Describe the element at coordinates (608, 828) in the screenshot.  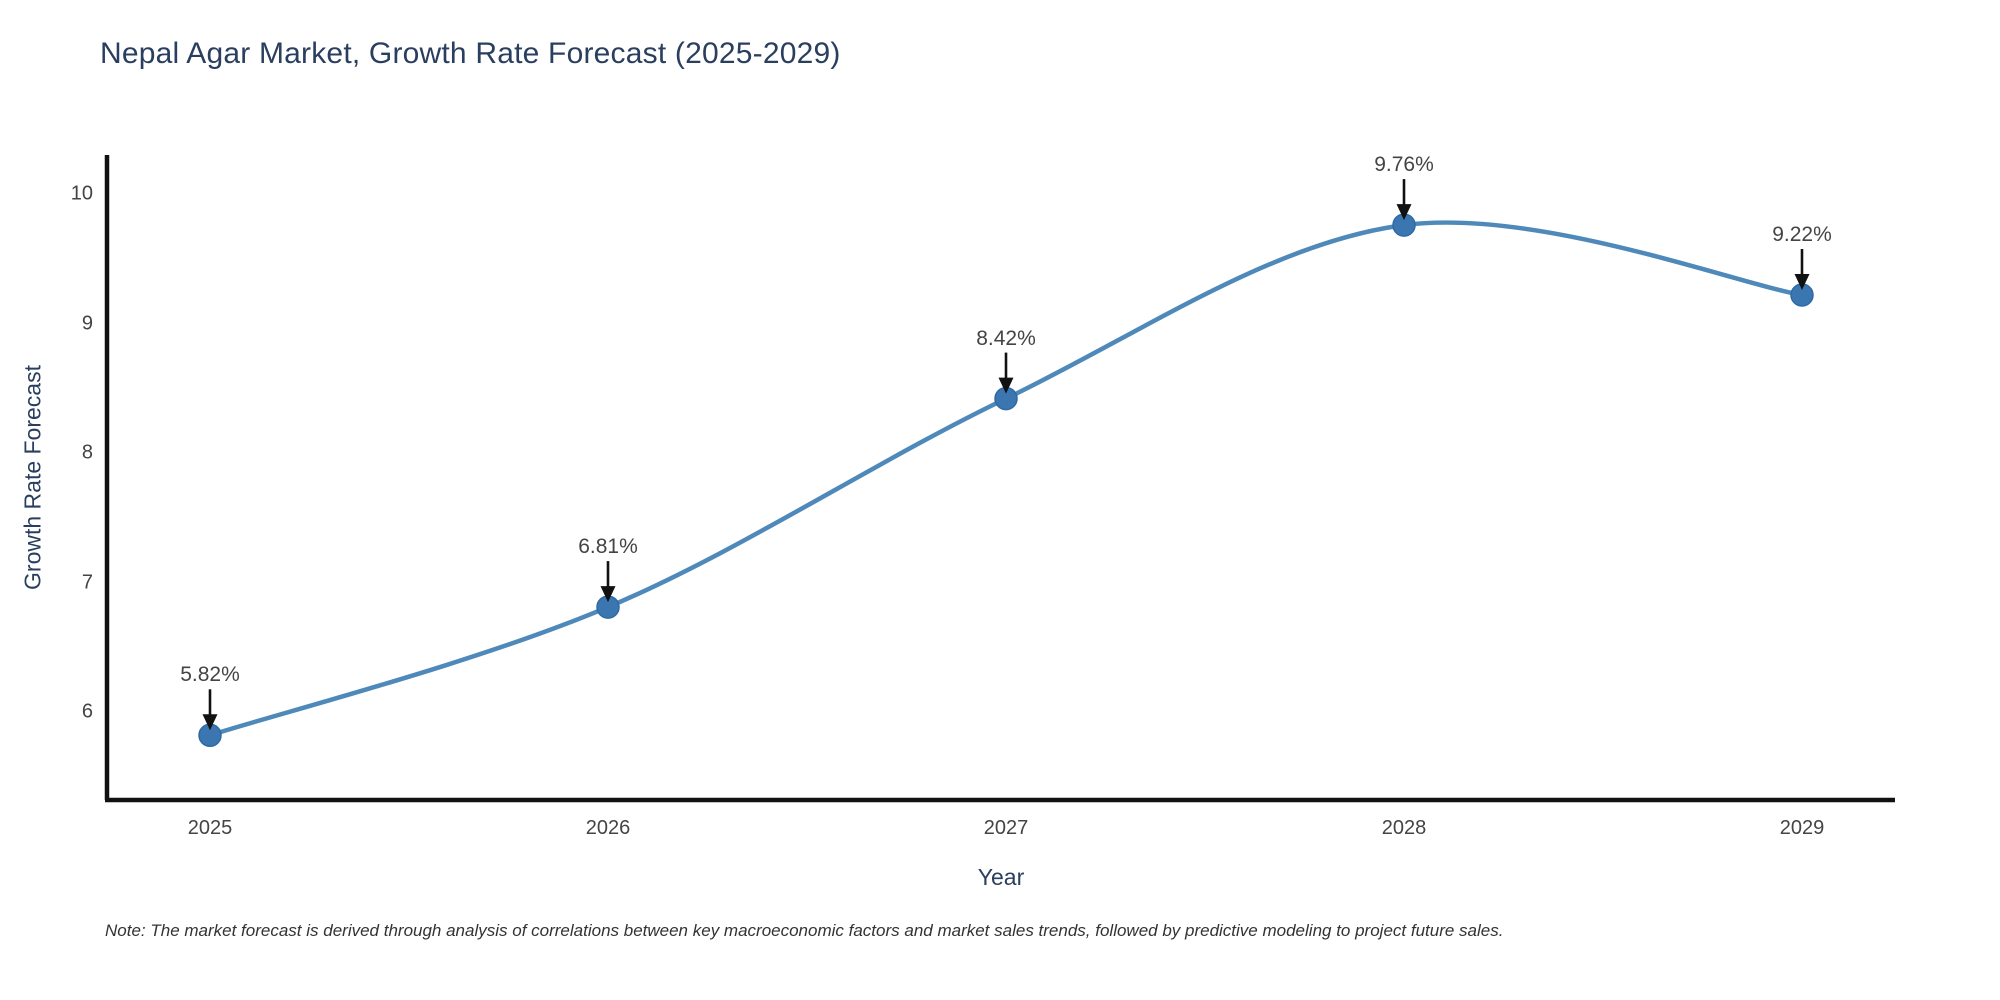
I see `x-tick-label: 2026` at that location.